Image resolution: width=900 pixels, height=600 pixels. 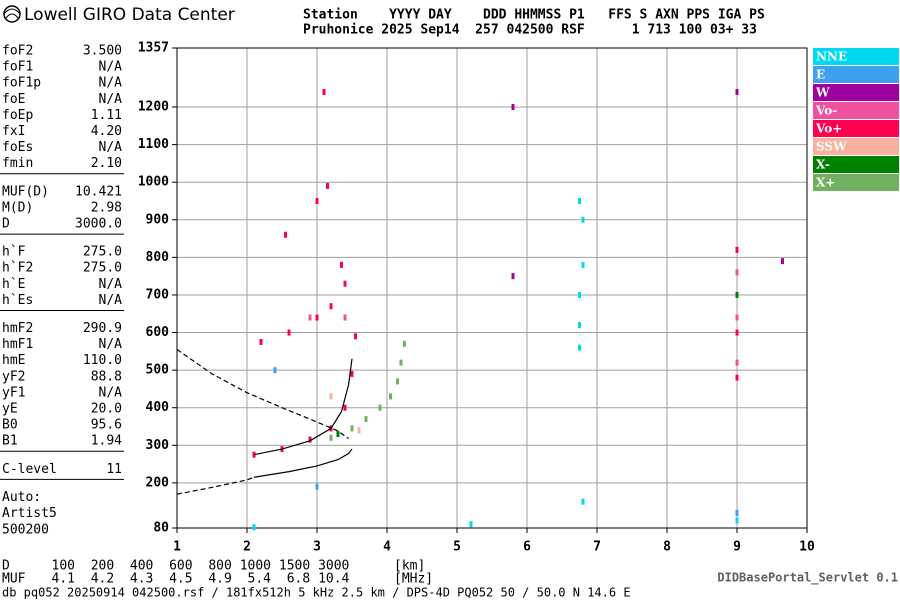 What do you see at coordinates (17, 268) in the screenshot?
I see `param-name: h`F2` at bounding box center [17, 268].